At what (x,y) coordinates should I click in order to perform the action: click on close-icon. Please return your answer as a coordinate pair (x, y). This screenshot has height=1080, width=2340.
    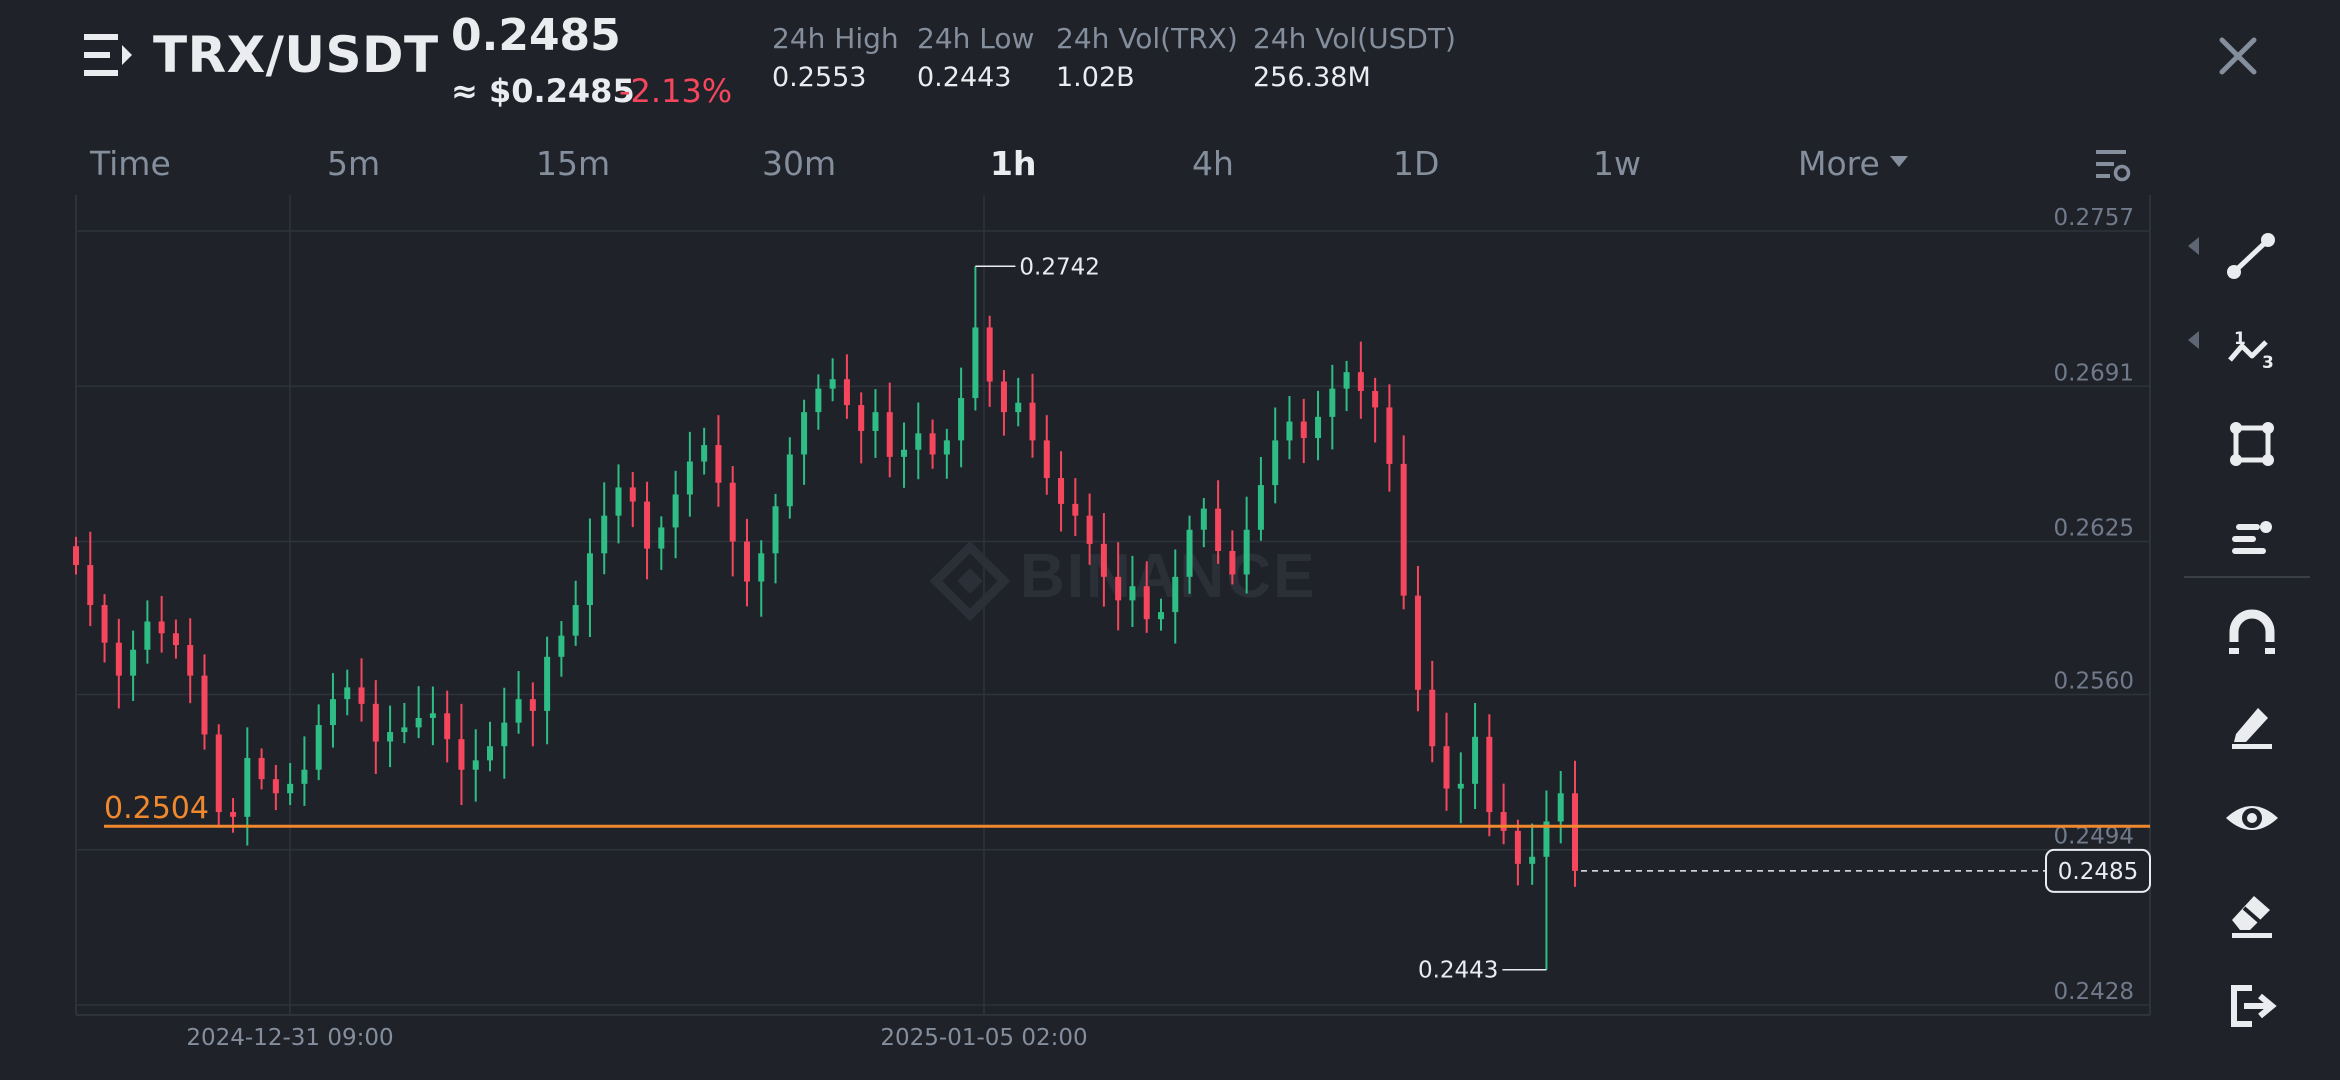
    Looking at the image, I should click on (2238, 56).